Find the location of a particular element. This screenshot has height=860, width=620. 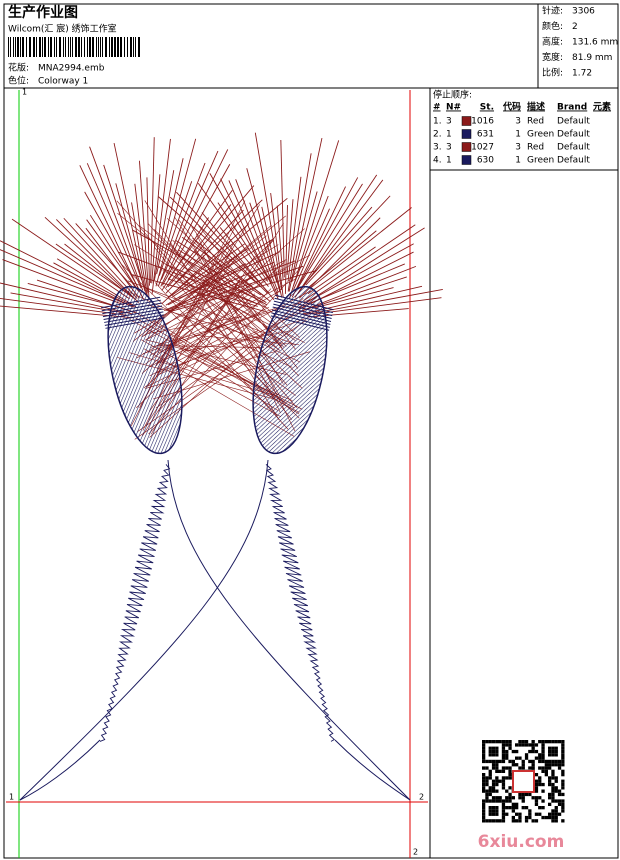

brand: Default is located at coordinates (573, 161).